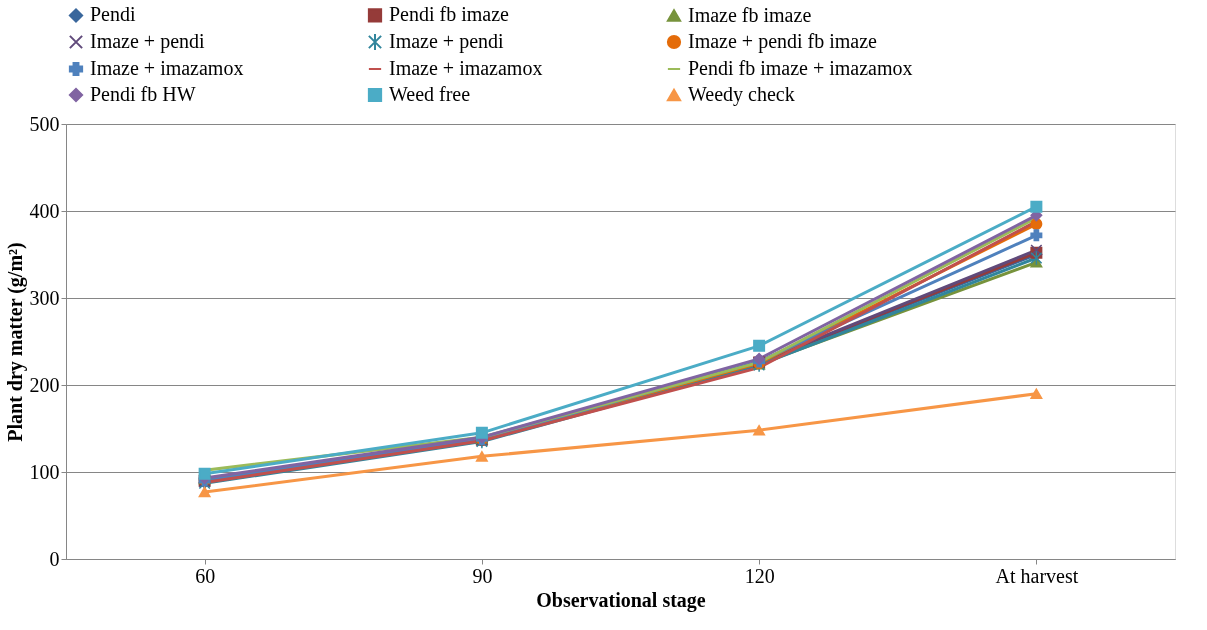 The image size is (1207, 630). Describe the element at coordinates (113, 14) in the screenshot. I see `legend-label: Pendi` at that location.